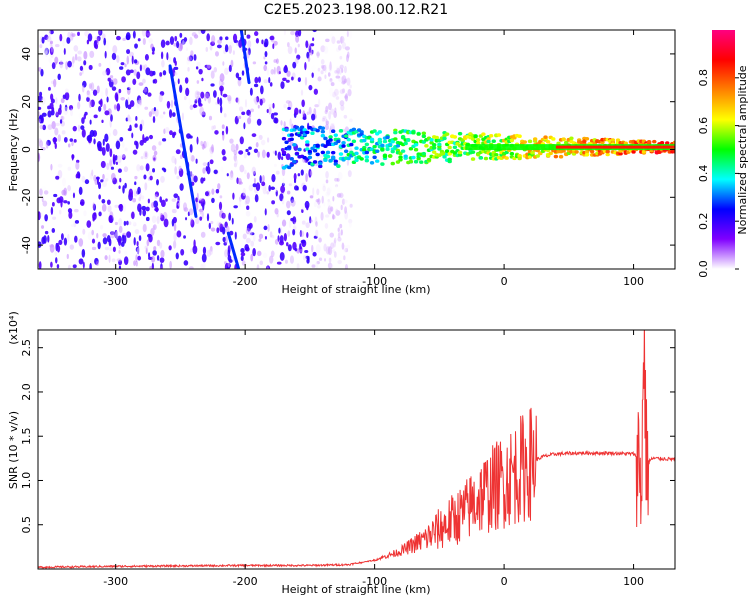  What do you see at coordinates (633, 581) in the screenshot?
I see `snr-x-tick-label: 100` at bounding box center [633, 581].